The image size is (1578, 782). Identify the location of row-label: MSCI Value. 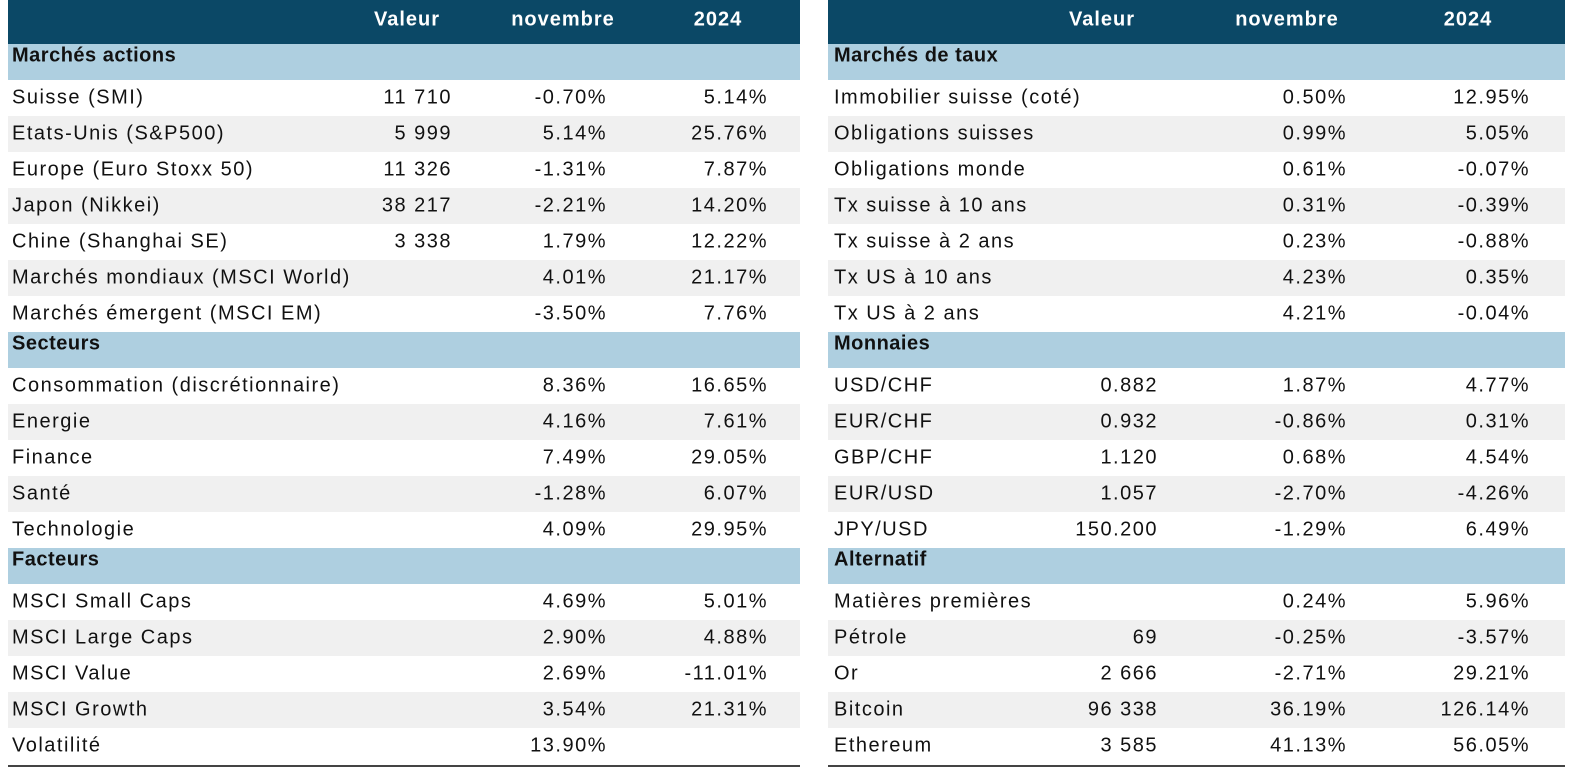
(72, 673).